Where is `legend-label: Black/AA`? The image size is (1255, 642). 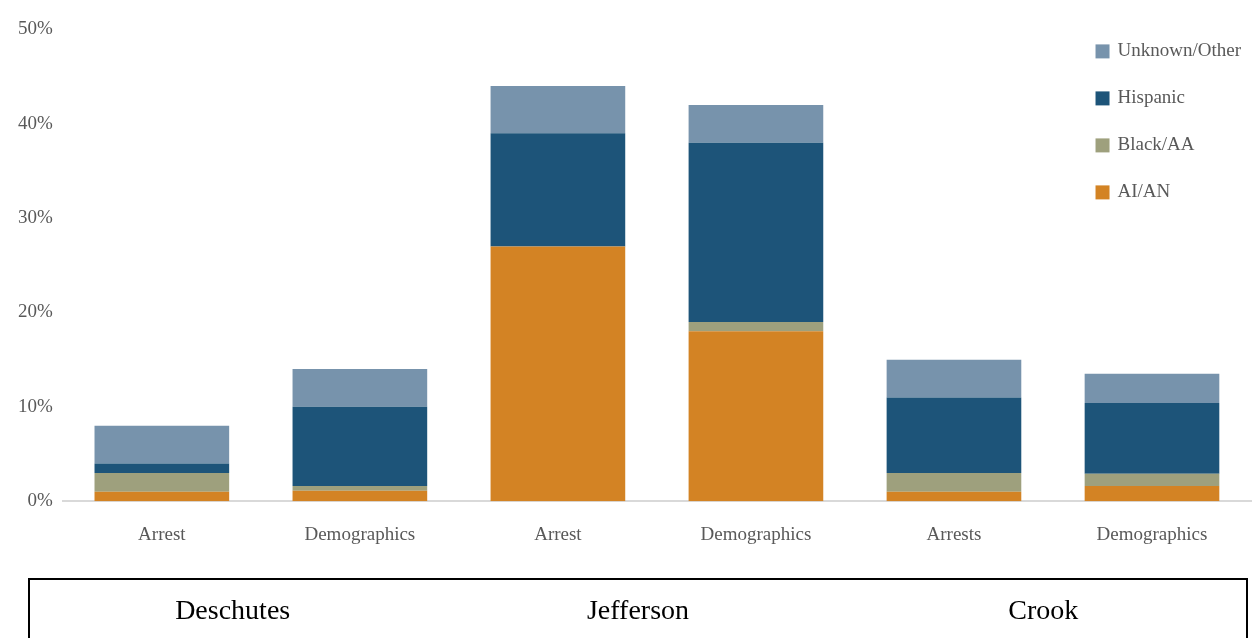 legend-label: Black/AA is located at coordinates (1156, 144).